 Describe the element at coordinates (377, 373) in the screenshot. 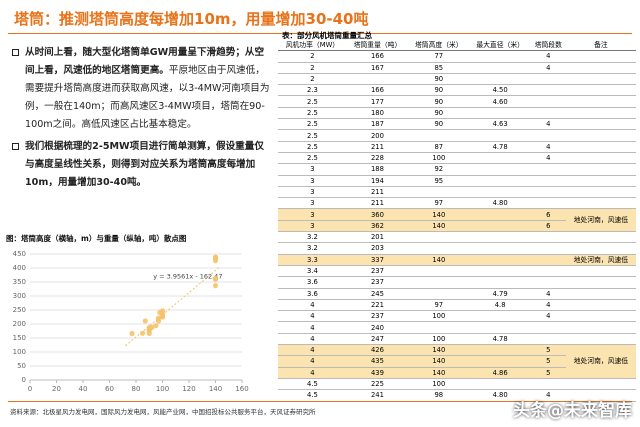

I see `table-cell: 439` at that location.